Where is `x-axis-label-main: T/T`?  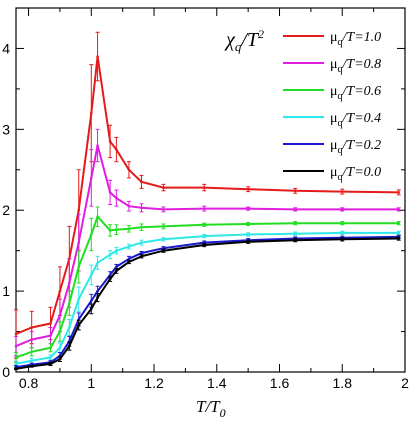
x-axis-label-main: T/T is located at coordinates (208, 406).